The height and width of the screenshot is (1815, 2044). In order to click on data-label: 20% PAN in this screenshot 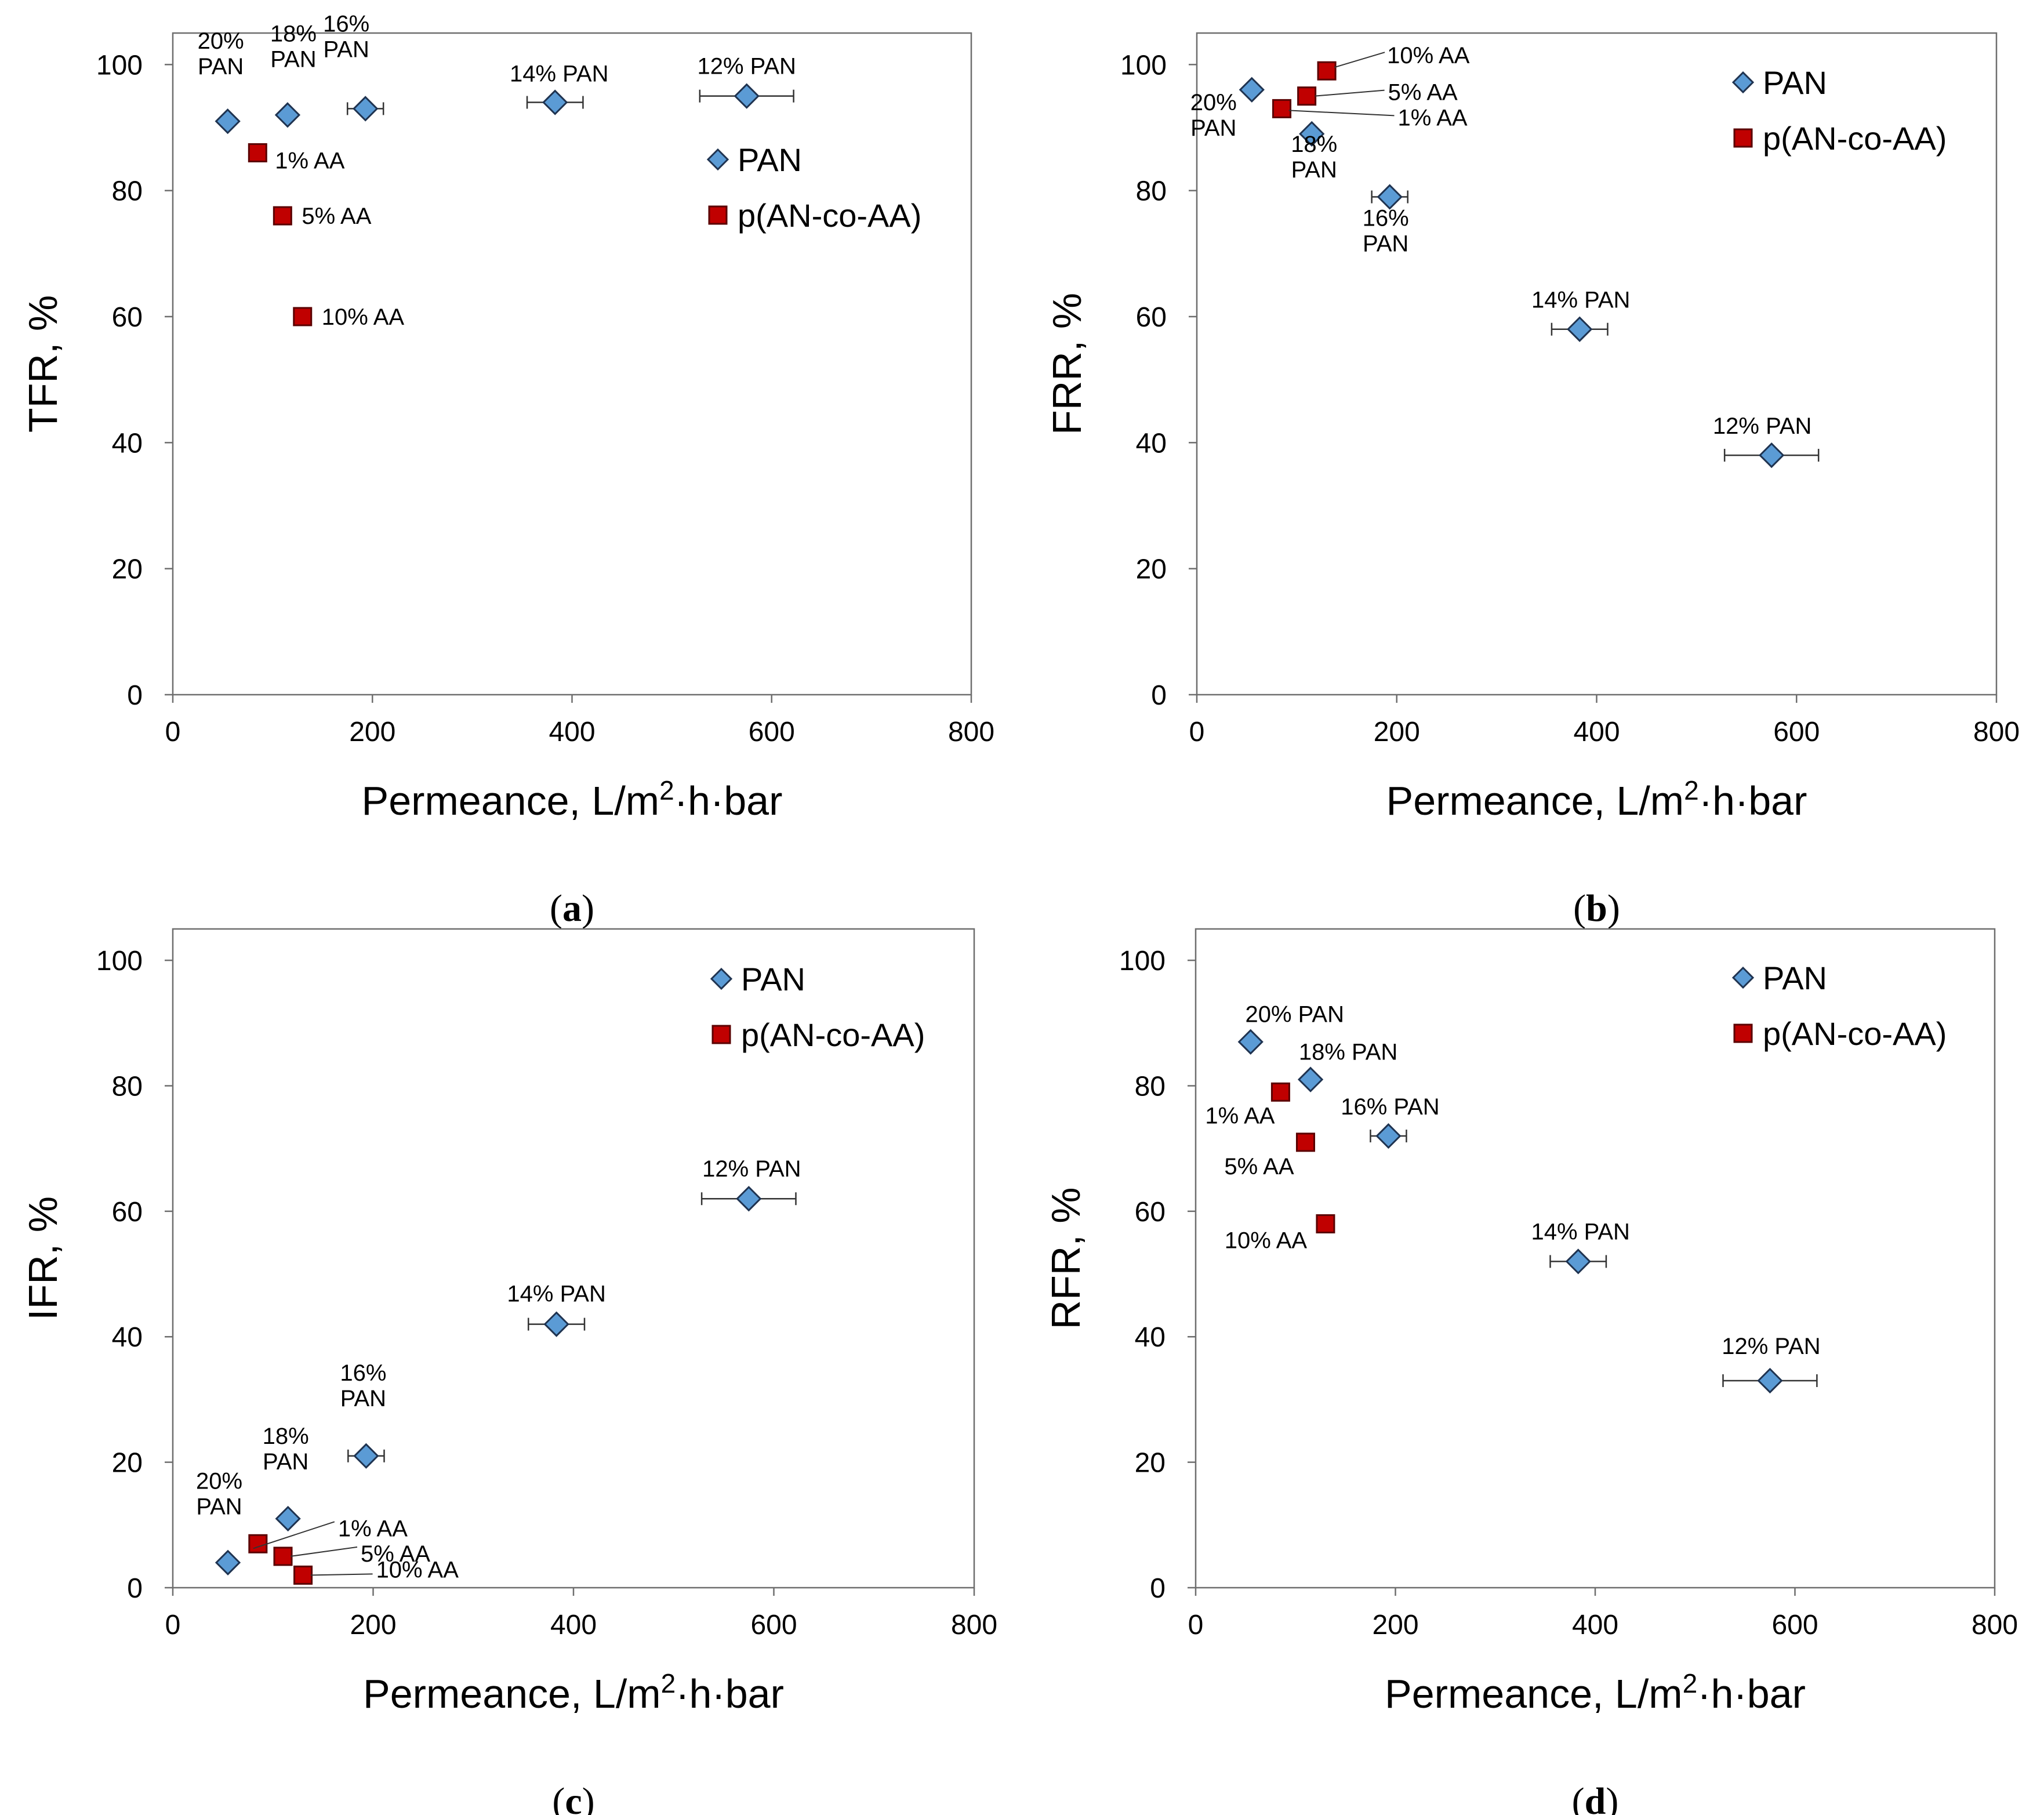, I will do `click(1295, 1015)`.